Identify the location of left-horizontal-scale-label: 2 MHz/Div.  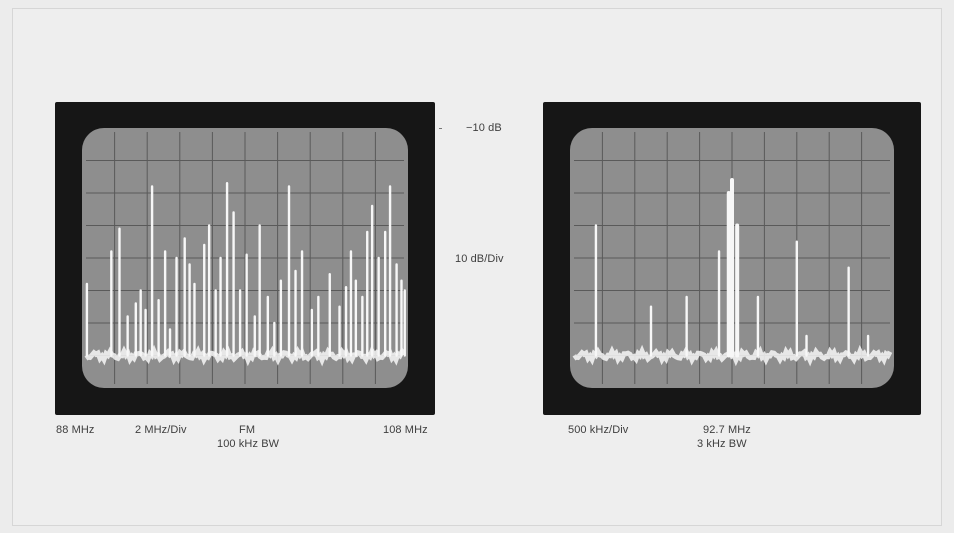
(161, 430).